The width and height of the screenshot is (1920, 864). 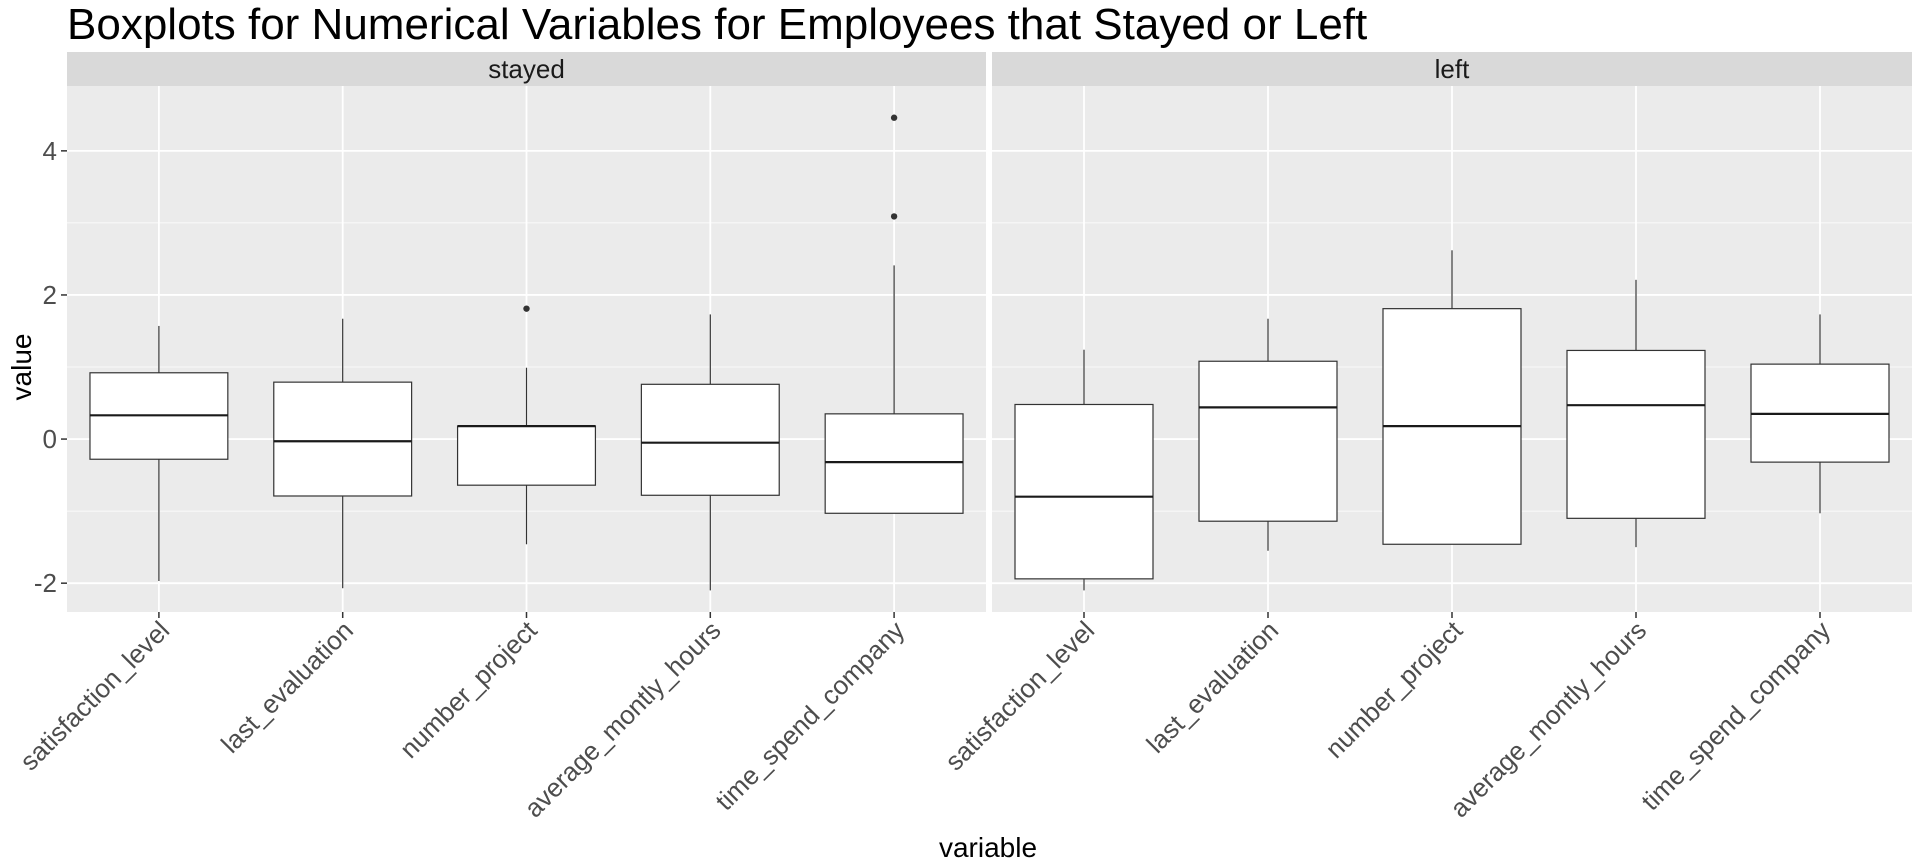 I want to click on y-tick-label: 2, so click(x=50, y=295).